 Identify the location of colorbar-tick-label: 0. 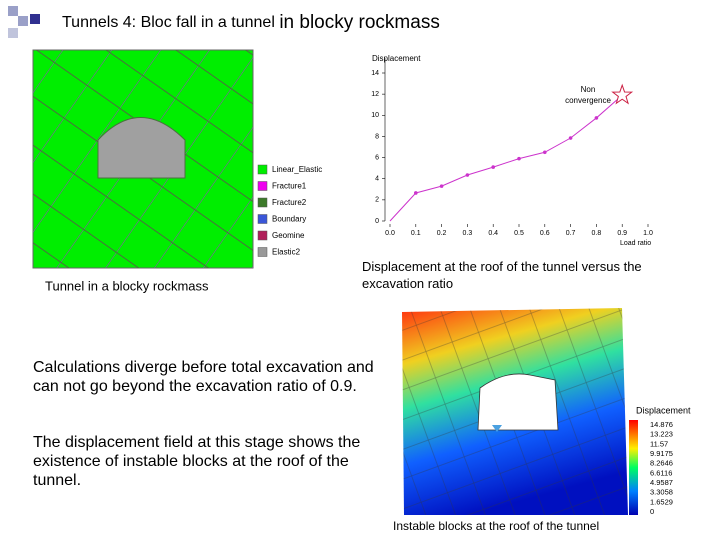
(652, 511).